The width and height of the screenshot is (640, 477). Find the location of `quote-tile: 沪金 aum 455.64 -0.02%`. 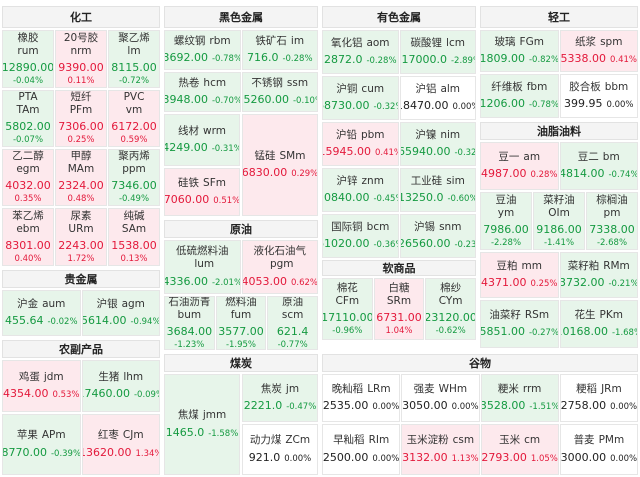

quote-tile: 沪金 aum 455.64 -0.02% is located at coordinates (41, 313).